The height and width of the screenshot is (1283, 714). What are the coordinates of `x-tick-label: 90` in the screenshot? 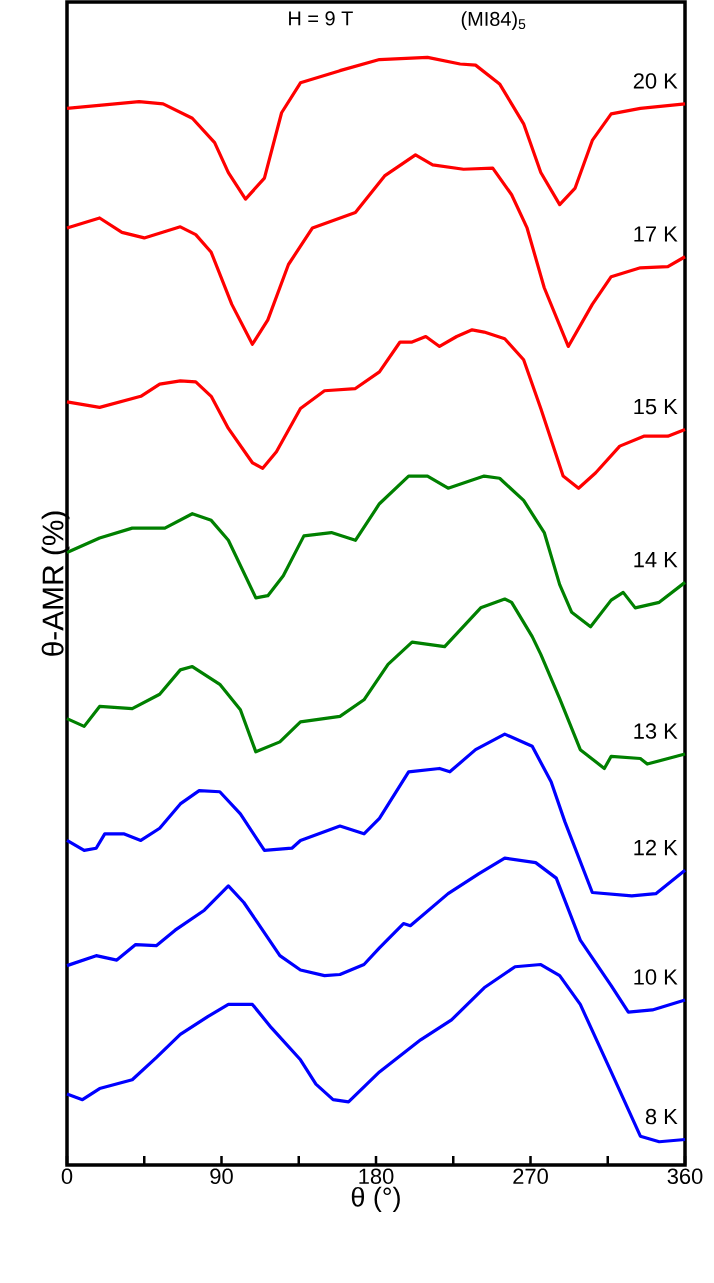 It's located at (221, 1176).